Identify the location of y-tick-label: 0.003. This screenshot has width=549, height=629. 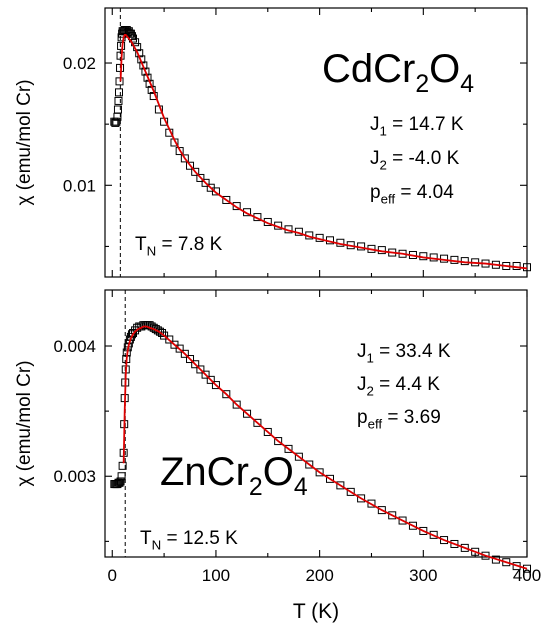
(74, 476).